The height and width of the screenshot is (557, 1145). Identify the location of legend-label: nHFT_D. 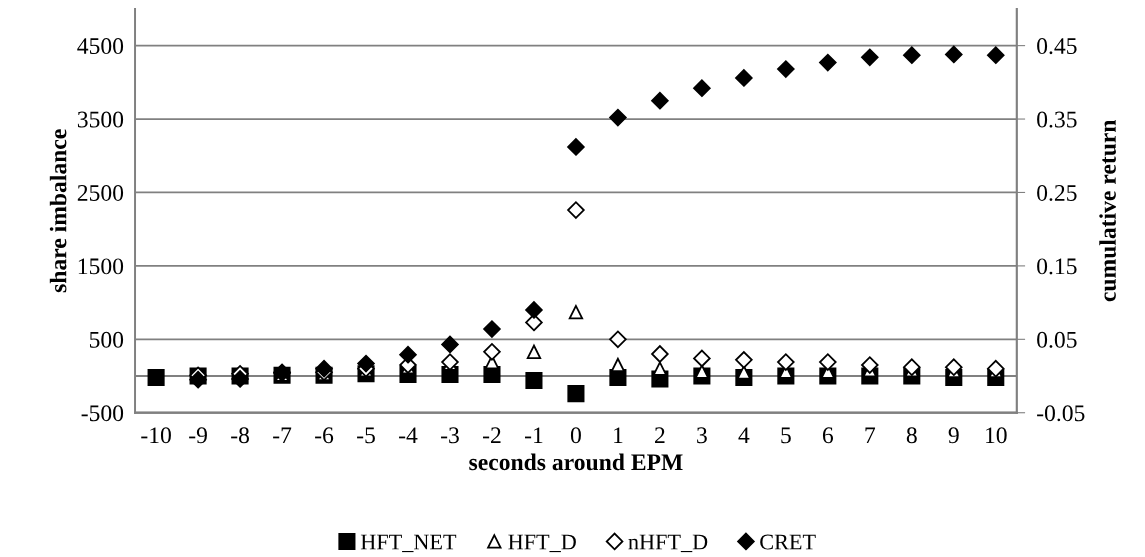
(668, 543).